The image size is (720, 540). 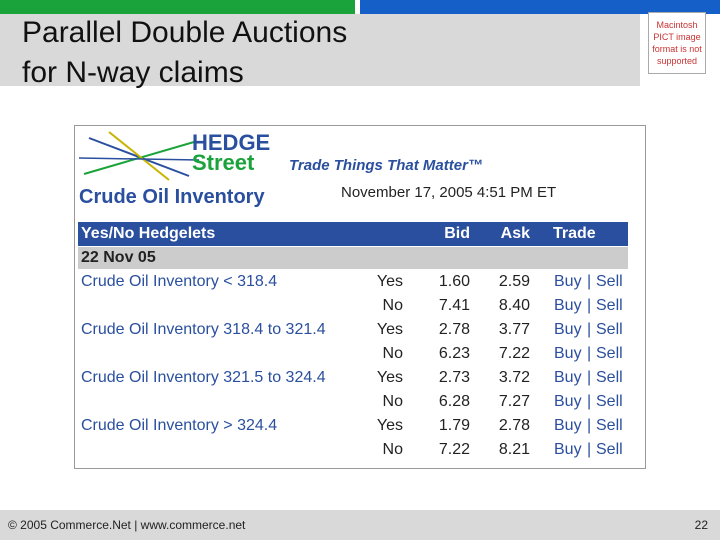 What do you see at coordinates (172, 197) in the screenshot?
I see `heading: Crude Oil Inventory` at bounding box center [172, 197].